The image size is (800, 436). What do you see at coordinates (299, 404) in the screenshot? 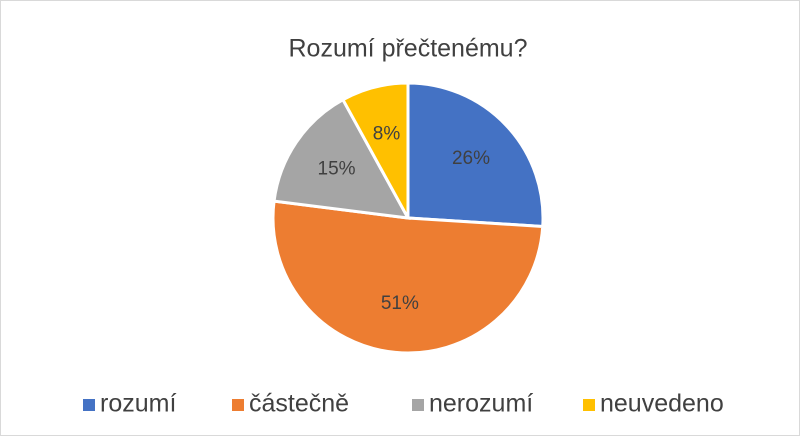
I see `legend-label: částečně` at bounding box center [299, 404].